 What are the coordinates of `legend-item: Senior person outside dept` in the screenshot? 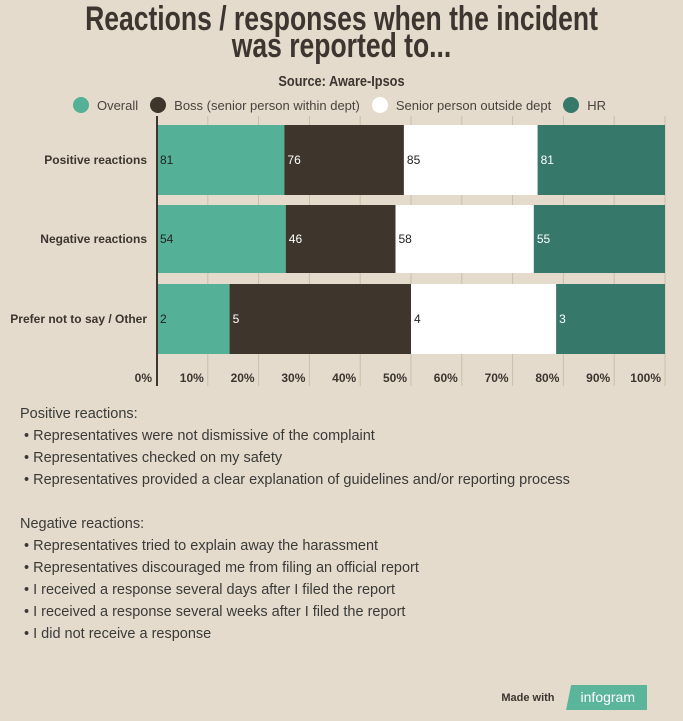 It's located at (461, 105).